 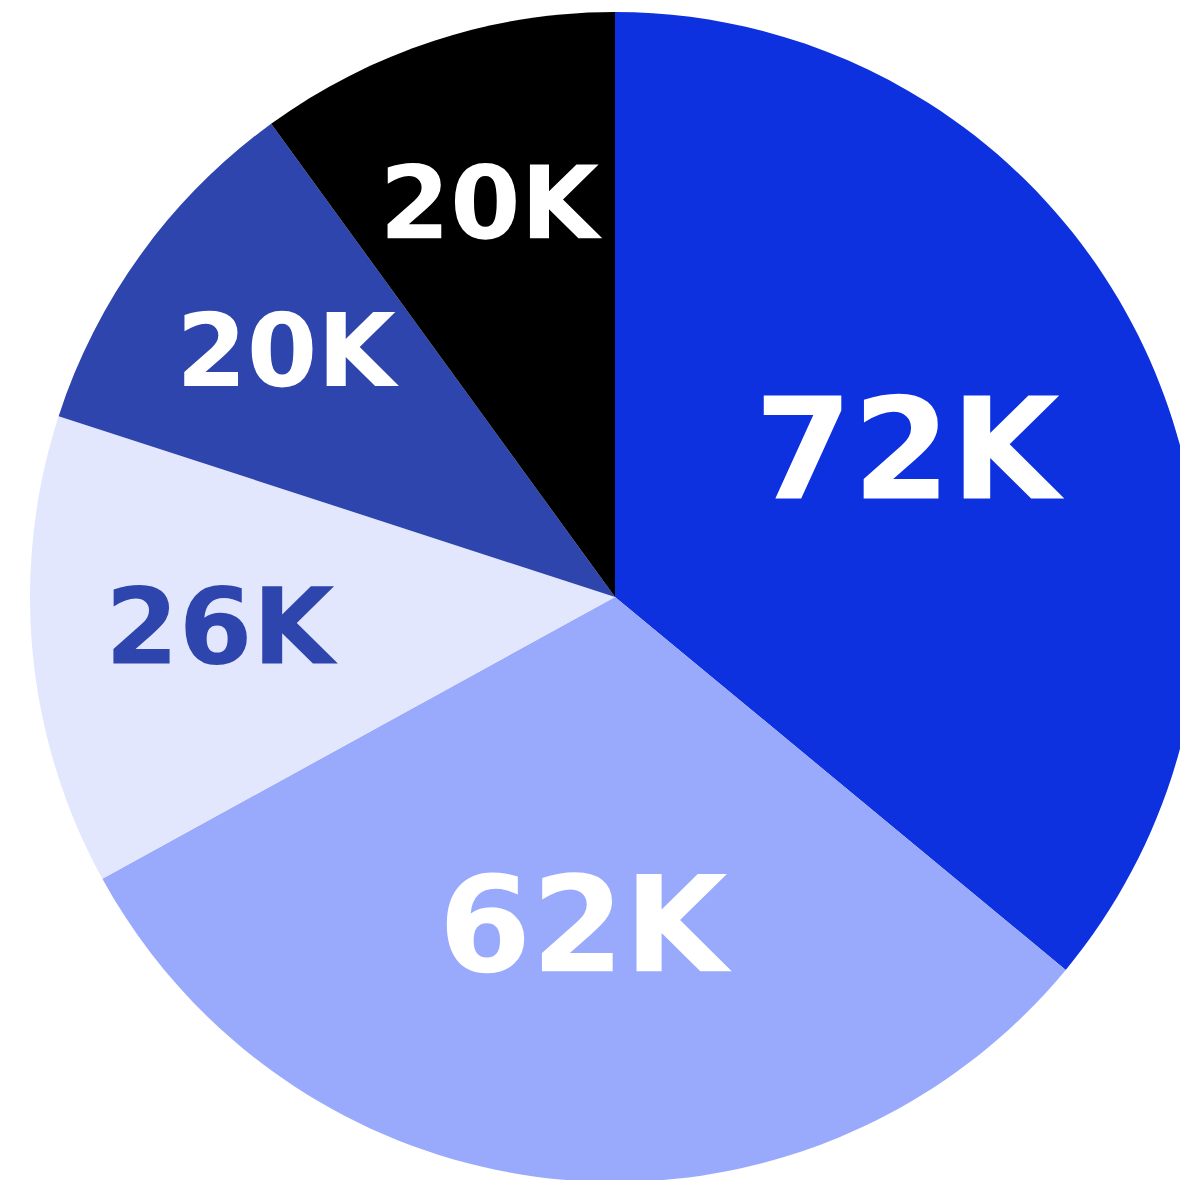 I want to click on data-label: 72K, so click(x=914, y=446).